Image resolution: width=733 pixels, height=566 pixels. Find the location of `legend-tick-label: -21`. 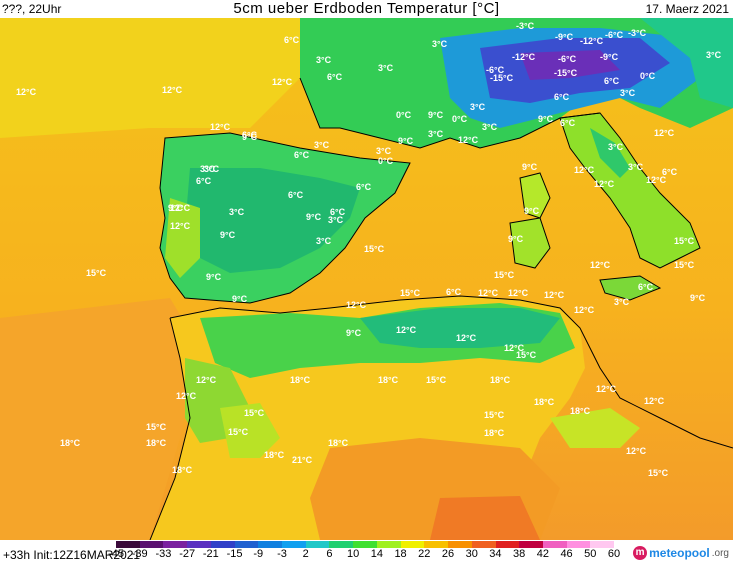

legend-tick-label: -21 is located at coordinates (210, 554).